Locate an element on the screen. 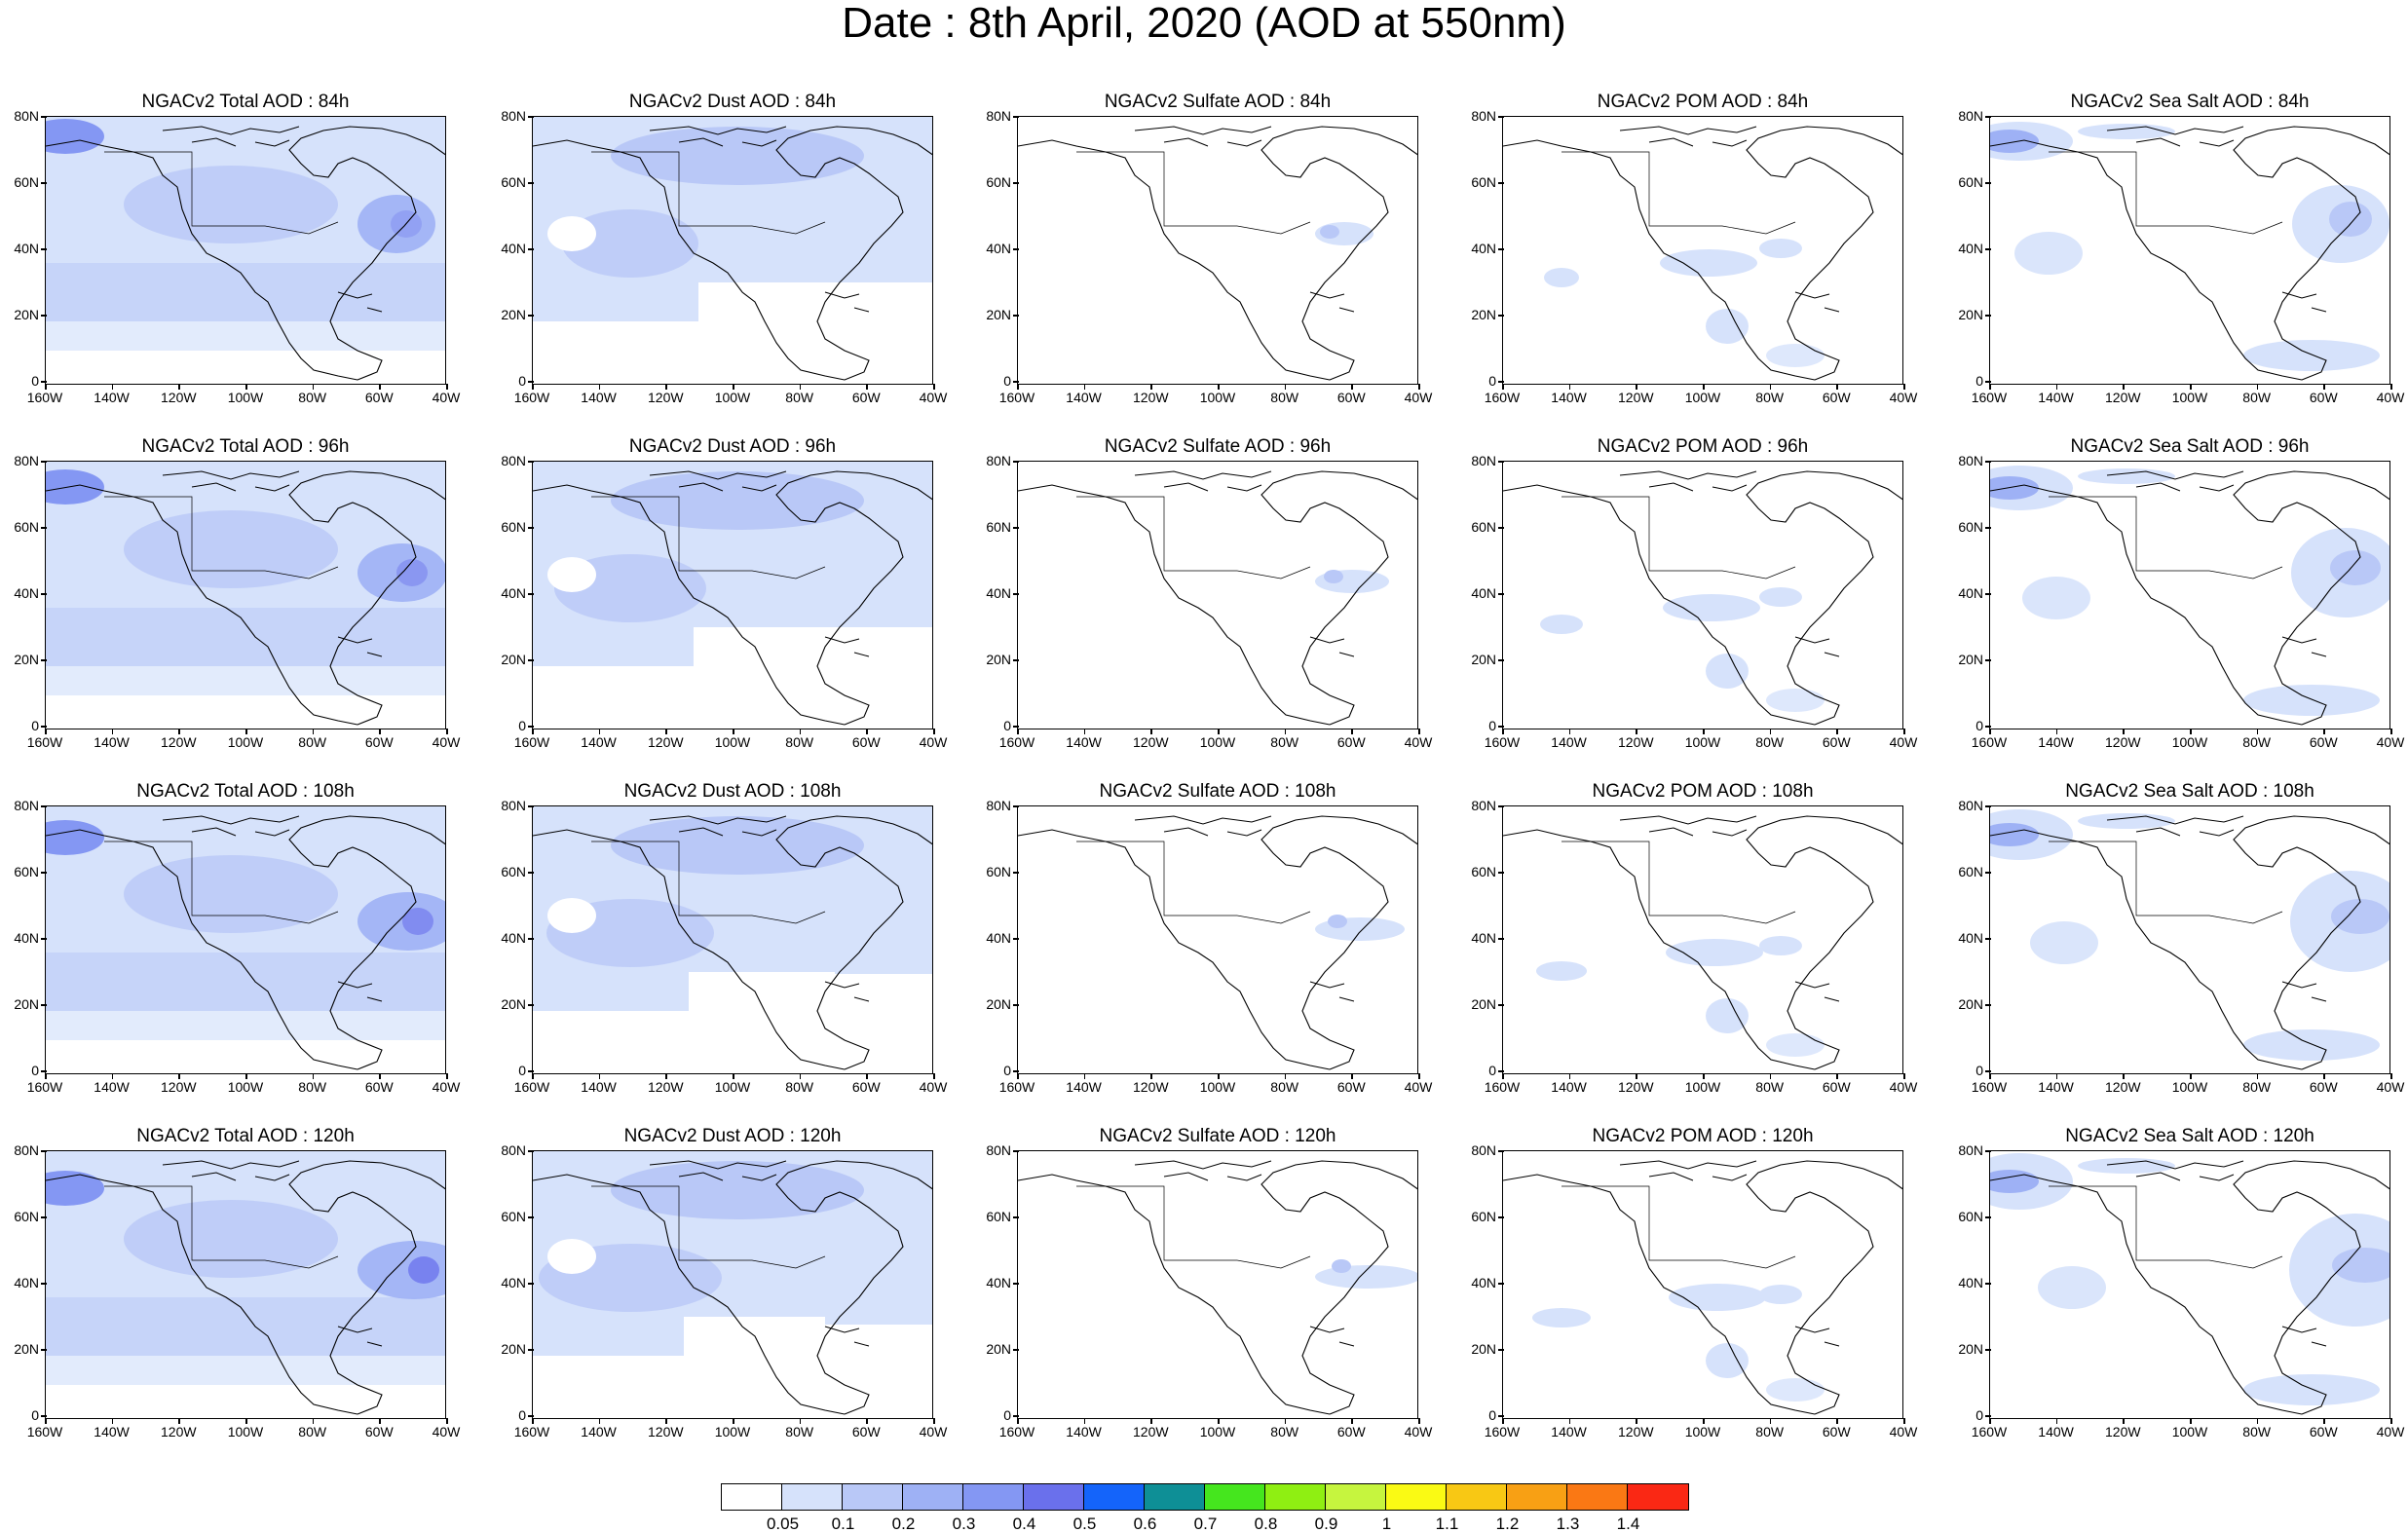 The width and height of the screenshot is (2408, 1533). panel-title: NGACv2 Total AOD : 120h is located at coordinates (245, 1136).